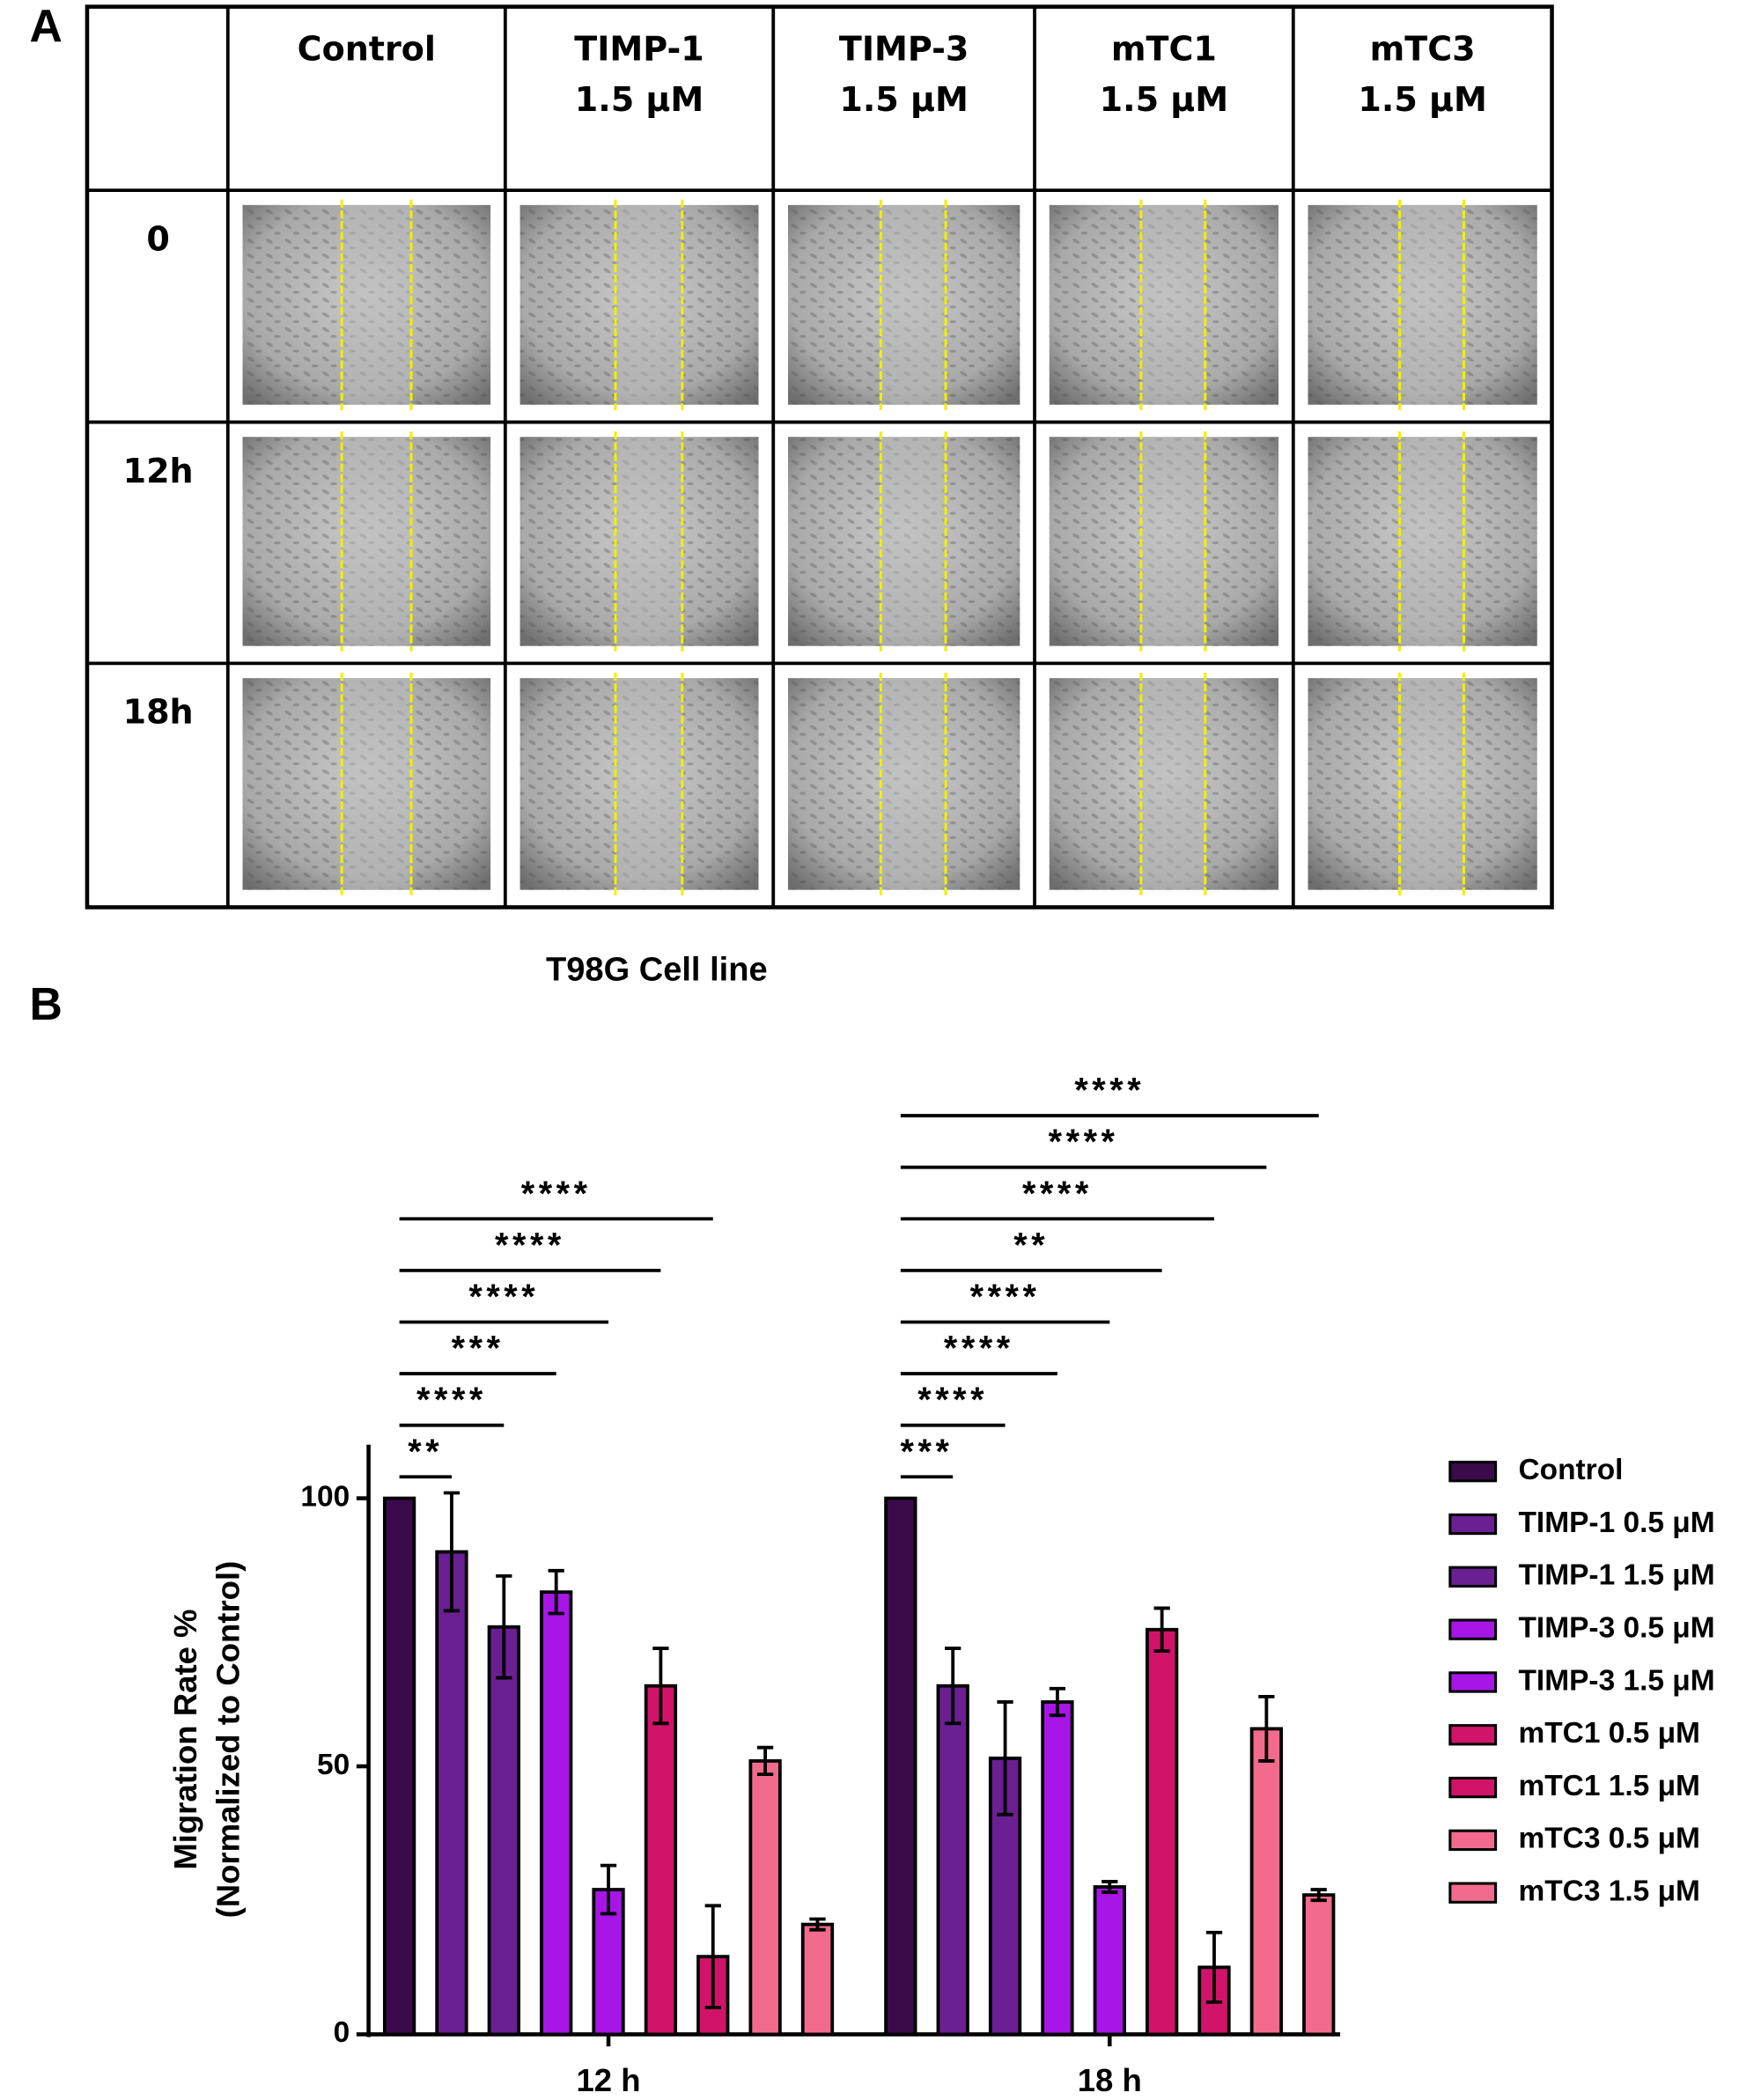 The width and height of the screenshot is (1761, 2100). Describe the element at coordinates (342, 2033) in the screenshot. I see `y-tick-label: 0` at that location.